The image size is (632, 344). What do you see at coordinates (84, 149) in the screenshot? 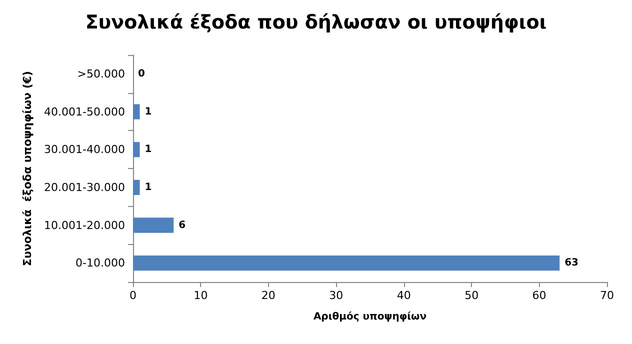
I see `y-tick-label: 30.001-40.000` at bounding box center [84, 149].